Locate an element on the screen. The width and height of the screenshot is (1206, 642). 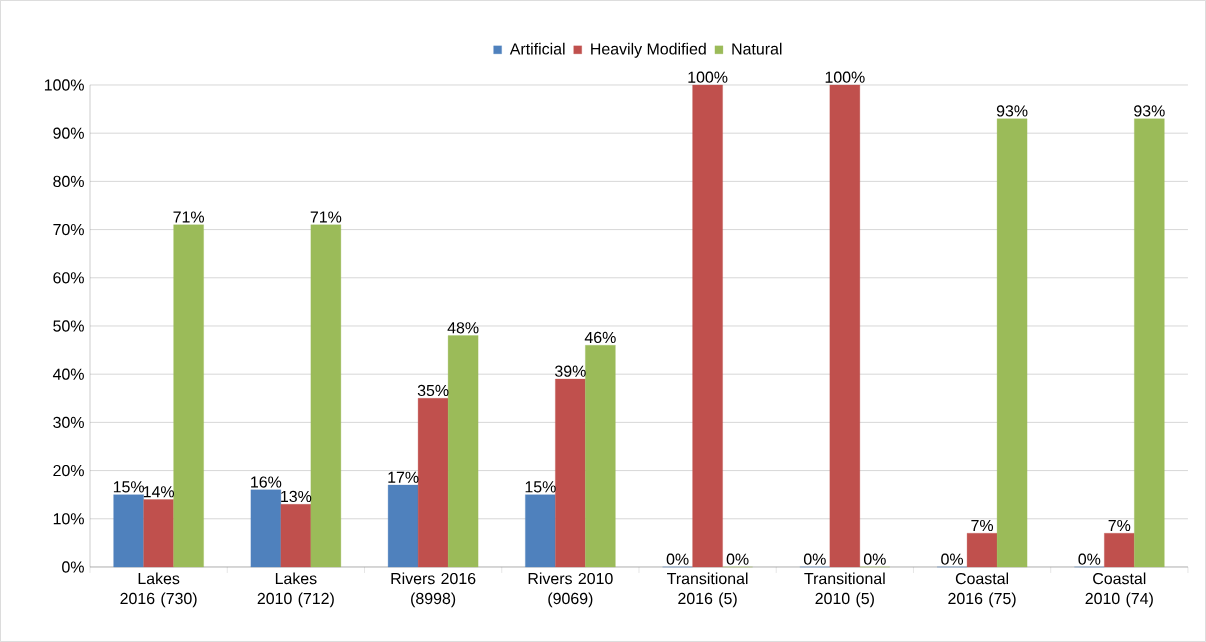
y-tick-label: 0% is located at coordinates (73, 567).